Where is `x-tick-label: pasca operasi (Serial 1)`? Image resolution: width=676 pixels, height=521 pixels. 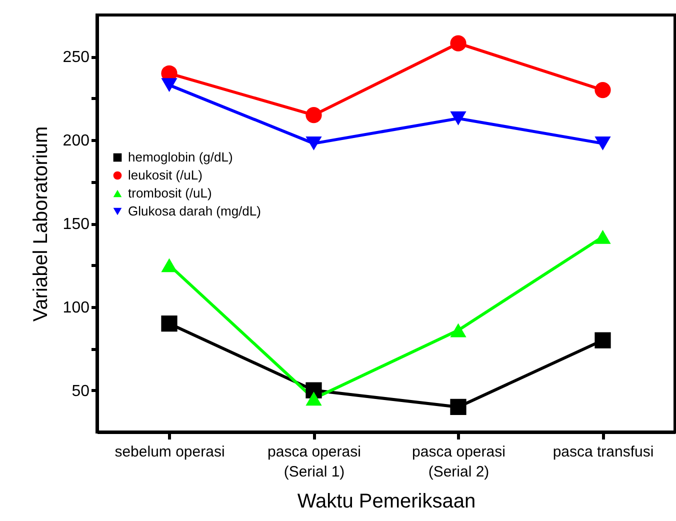
x-tick-label: pasca operasi (Serial 1) is located at coordinates (314, 462).